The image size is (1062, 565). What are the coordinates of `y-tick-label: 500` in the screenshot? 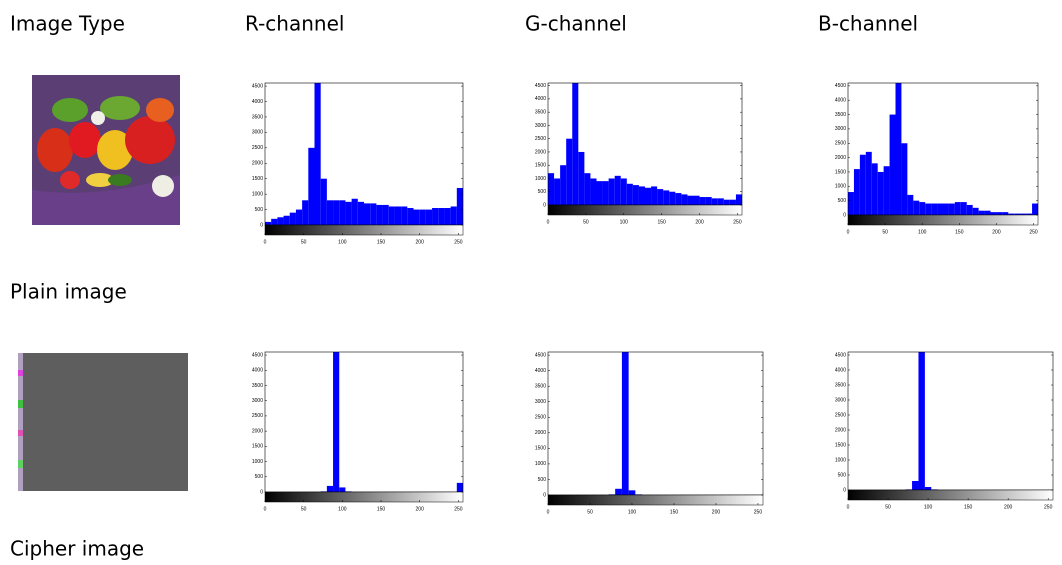 It's located at (842, 475).